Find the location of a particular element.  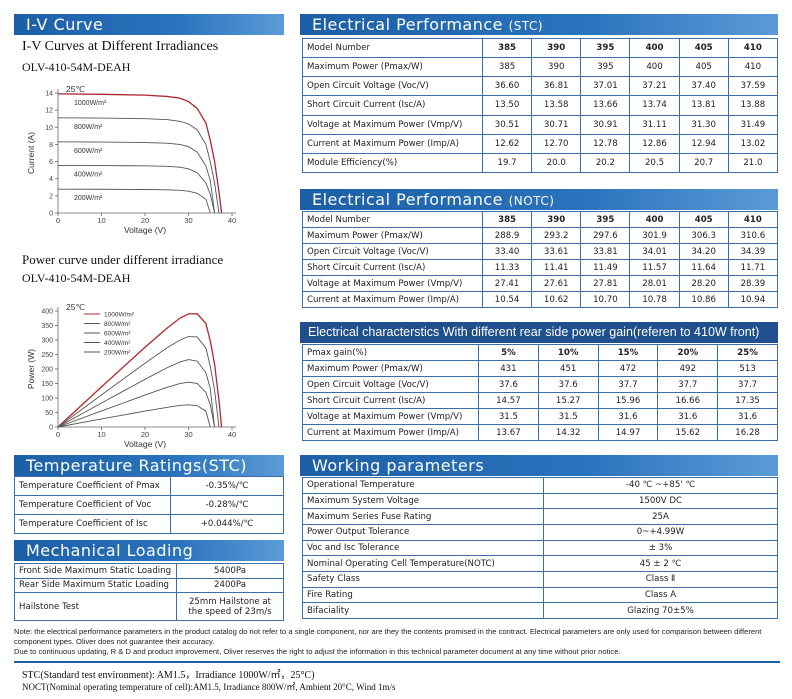

table-cell: 20.0 is located at coordinates (556, 163).